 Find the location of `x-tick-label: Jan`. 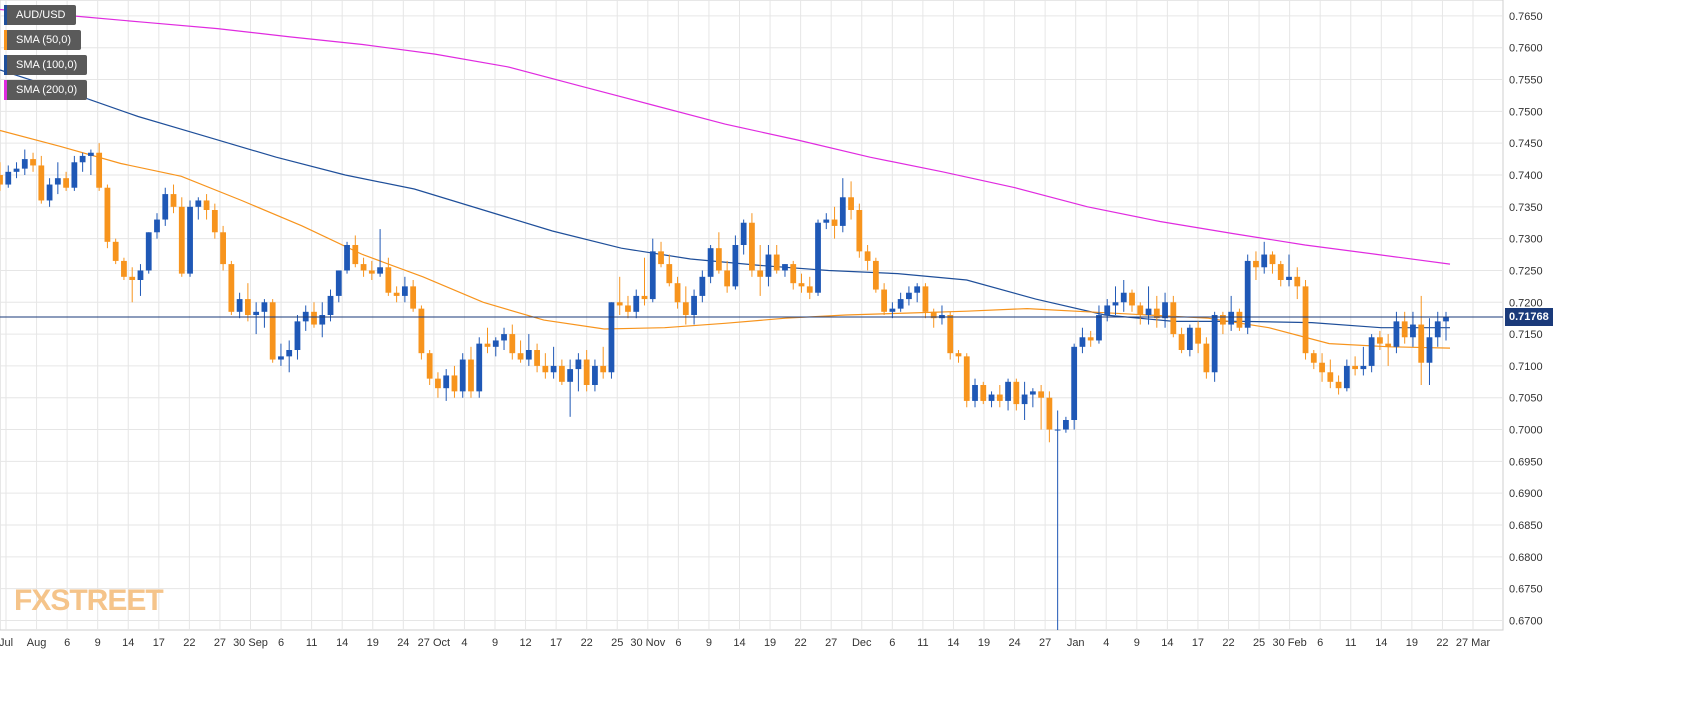

x-tick-label: Jan is located at coordinates (1076, 643).